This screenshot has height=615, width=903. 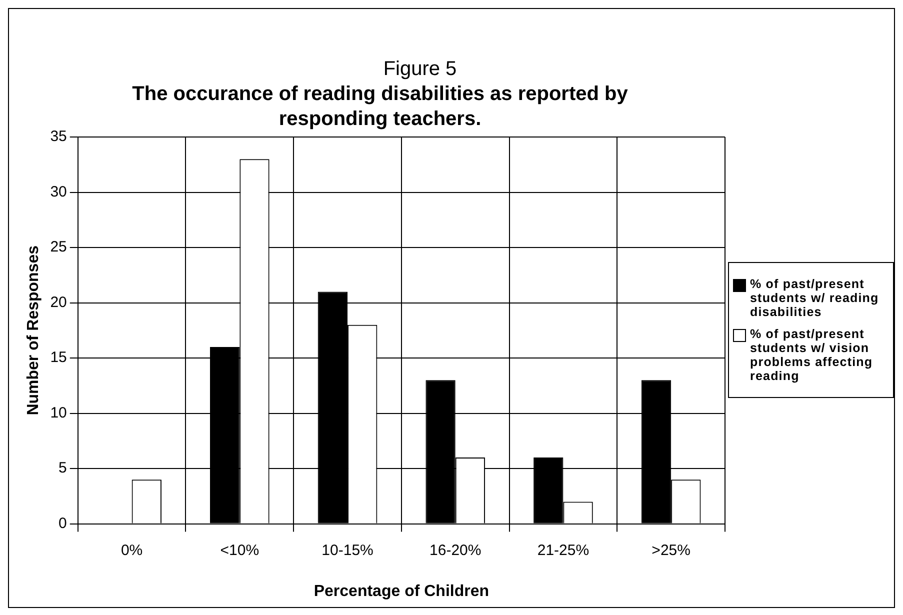 What do you see at coordinates (58, 413) in the screenshot?
I see `y-tick-label: 10` at bounding box center [58, 413].